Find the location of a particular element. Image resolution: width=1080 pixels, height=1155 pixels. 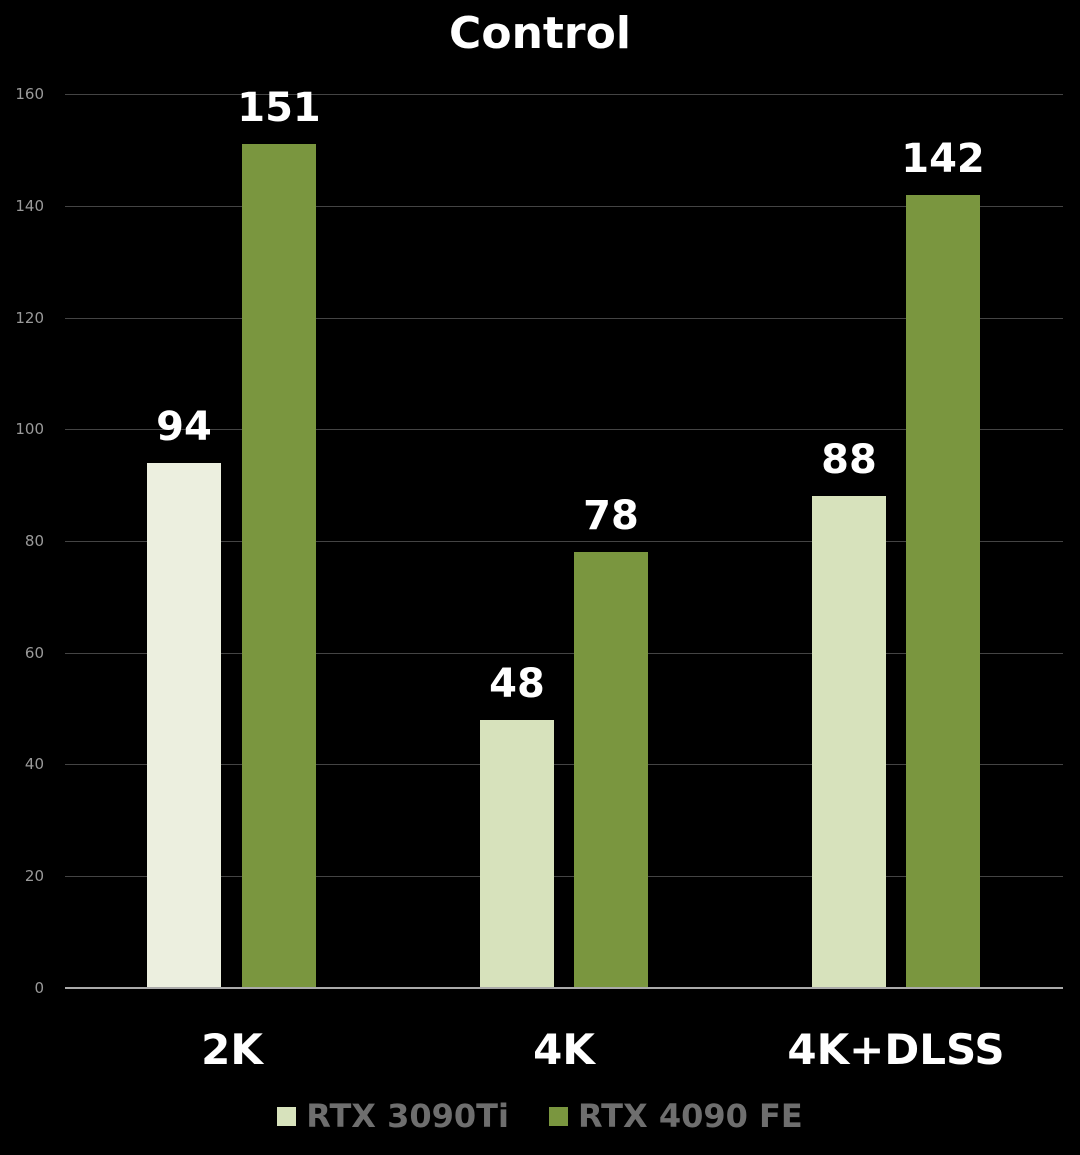

legend-label: RTX 4090 FE is located at coordinates (690, 1116).